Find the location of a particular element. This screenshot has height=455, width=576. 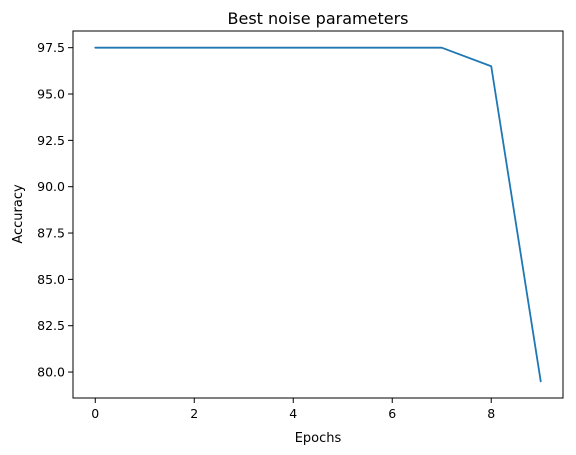

y-axis: 80.0 82.5 85.0 87.5 90.0 92.5 95.0 97.5 is located at coordinates (55, 210).